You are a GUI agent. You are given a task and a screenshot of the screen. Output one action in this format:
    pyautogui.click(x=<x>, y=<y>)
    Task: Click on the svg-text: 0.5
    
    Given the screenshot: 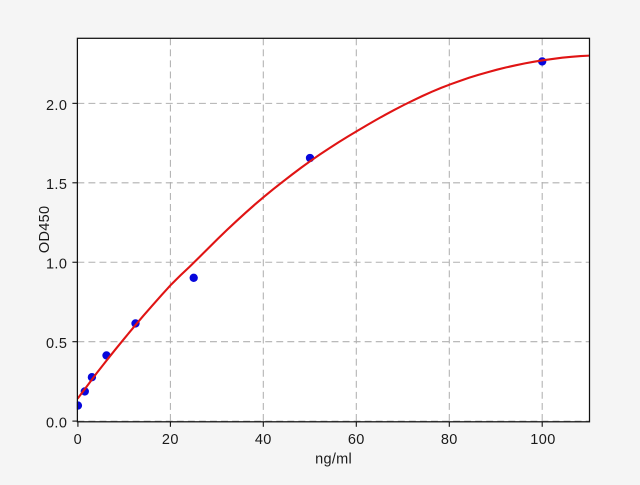 What is the action you would take?
    pyautogui.click(x=56, y=344)
    